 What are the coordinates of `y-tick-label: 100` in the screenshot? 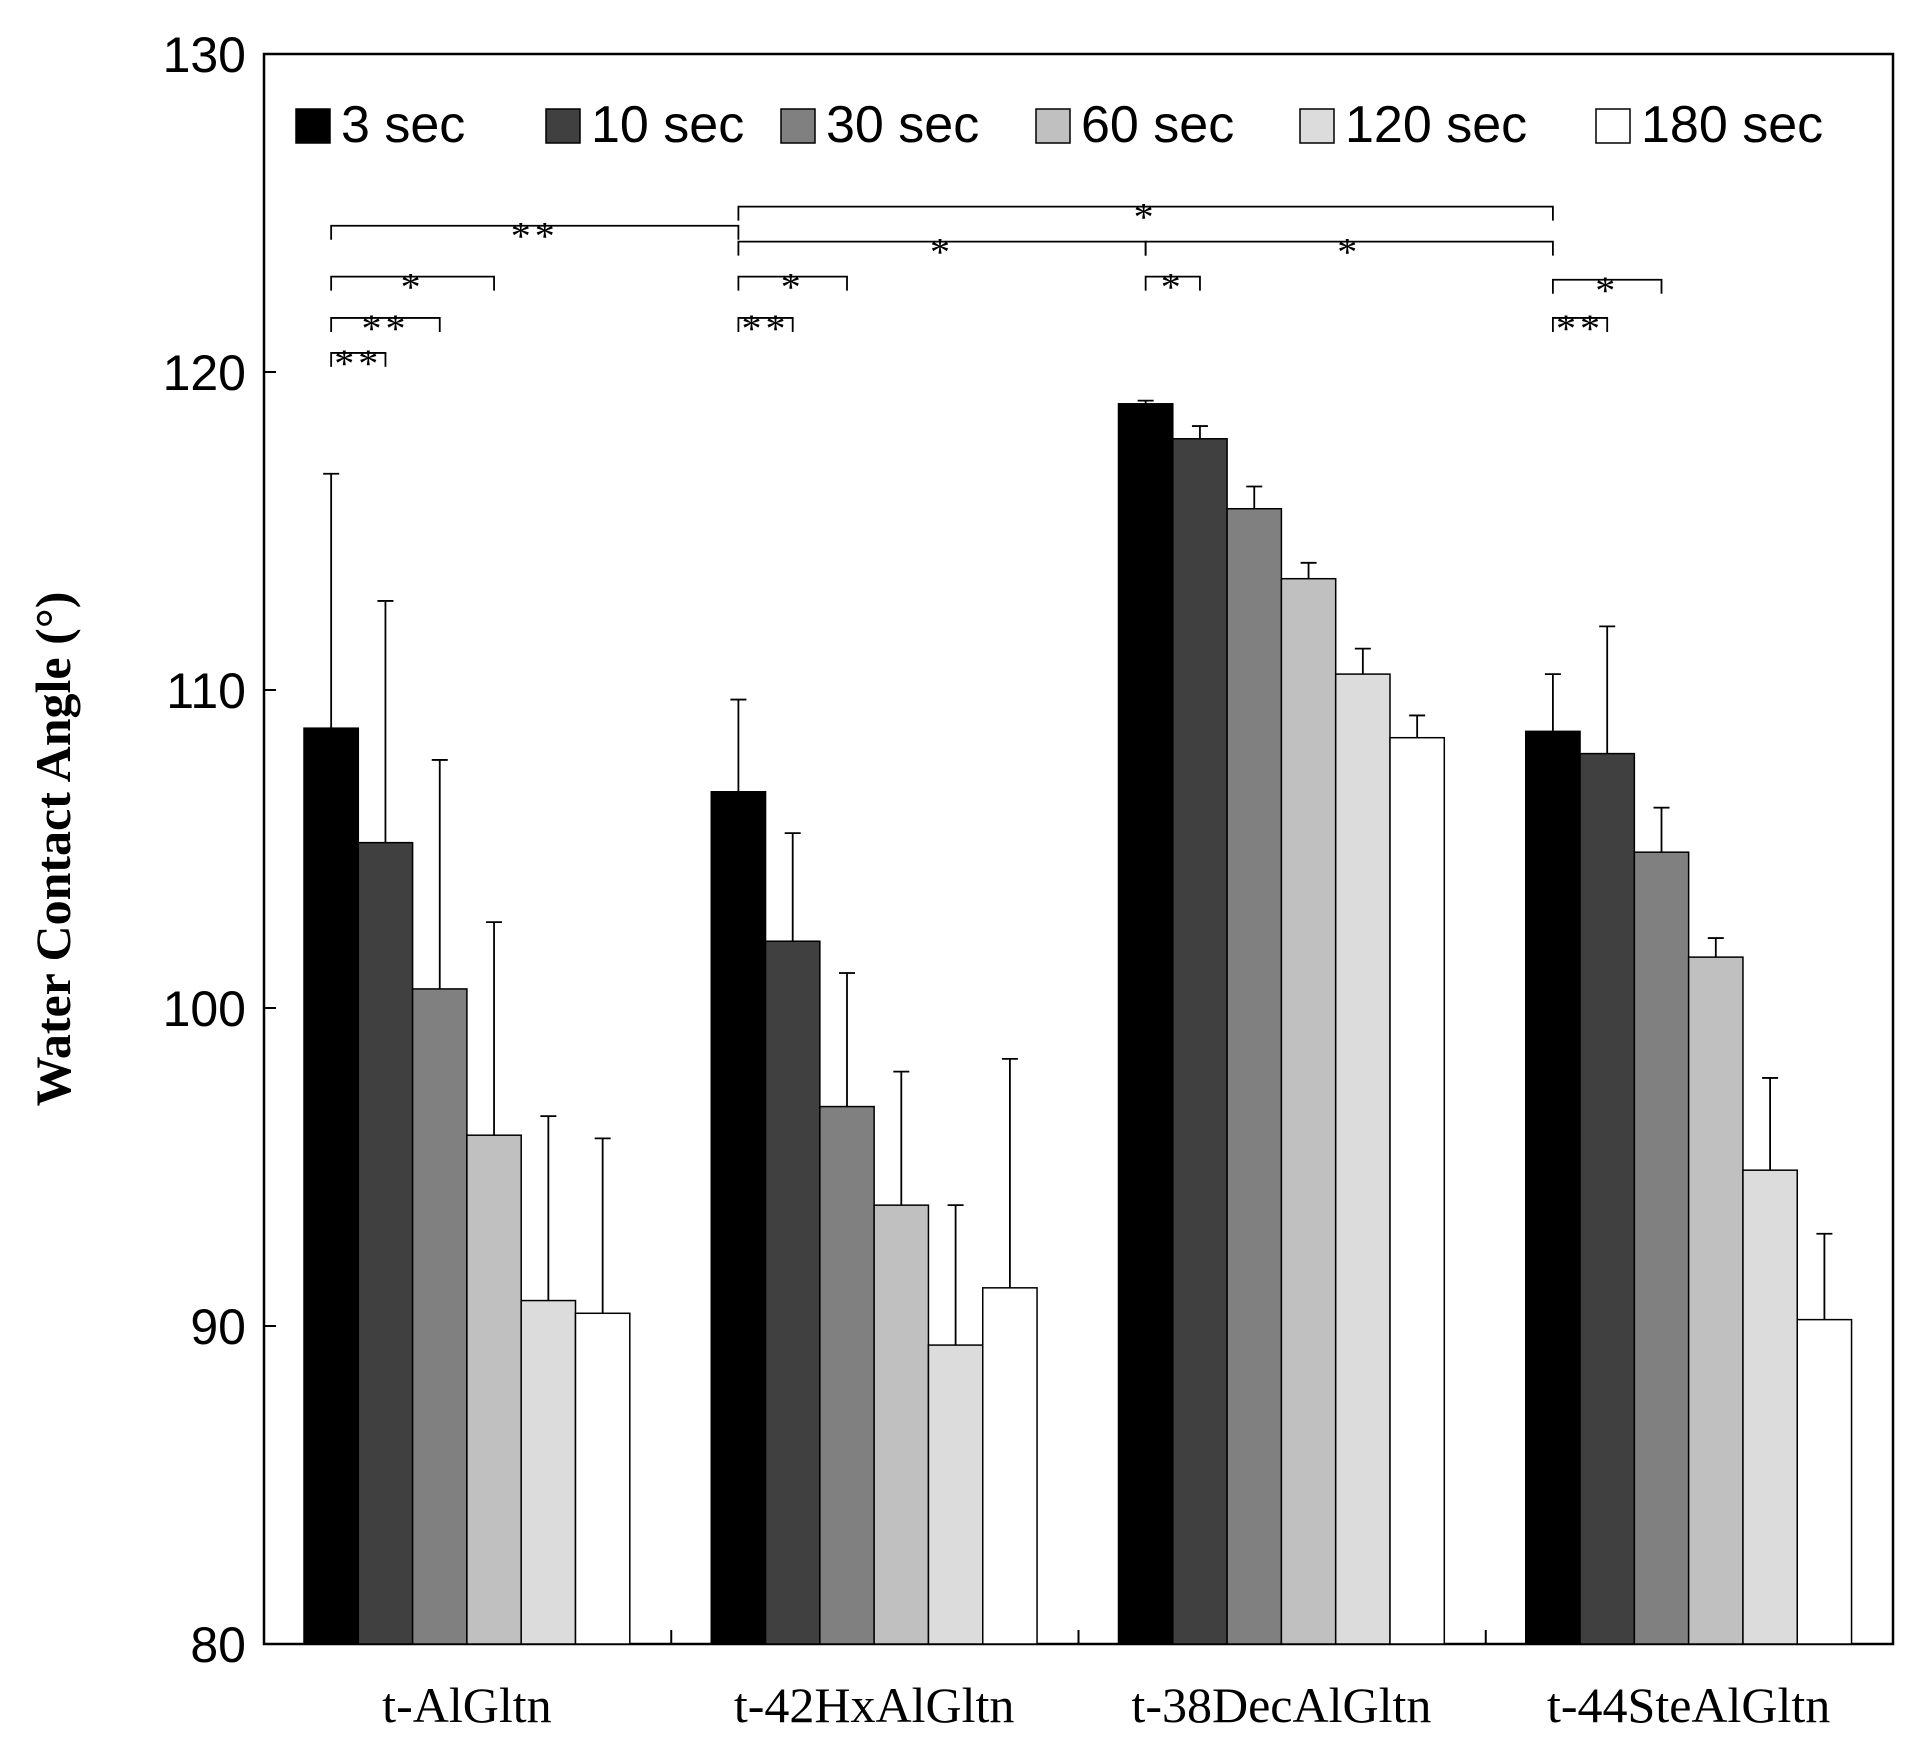 It's located at (204, 1009).